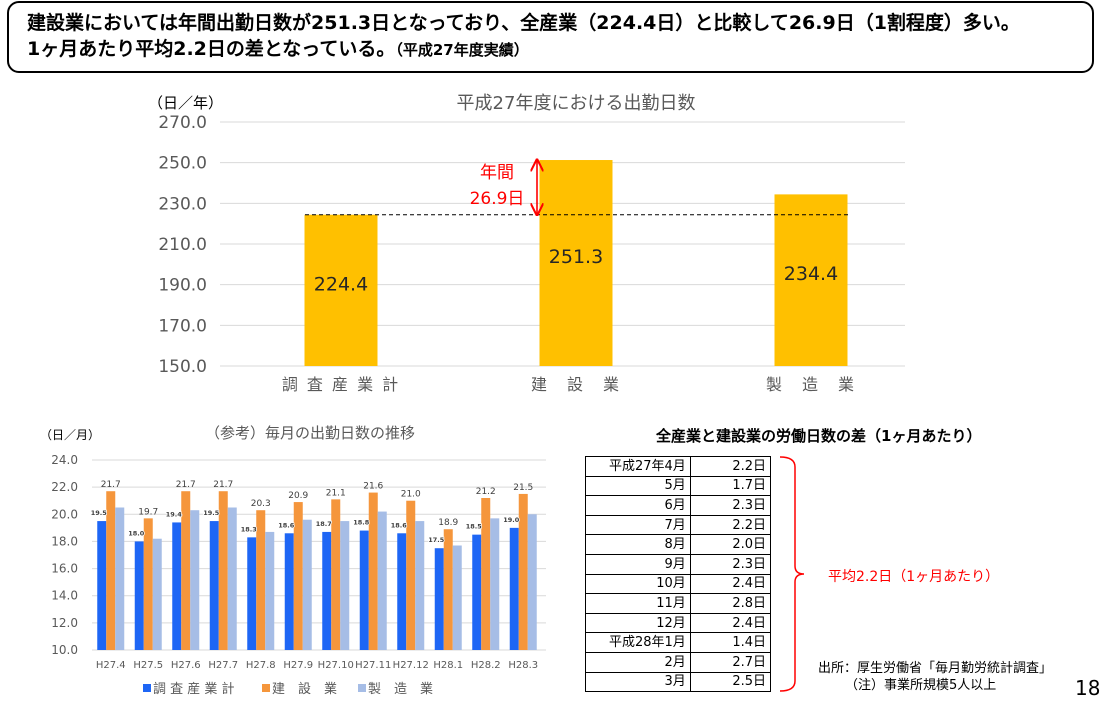 This screenshot has height=709, width=1102. What do you see at coordinates (486, 492) in the screenshot?
I see `monthly-bar-value-label: 21.2` at bounding box center [486, 492].